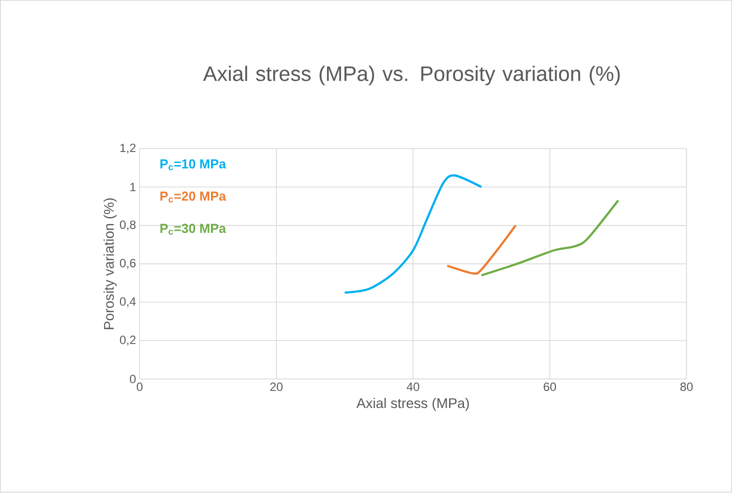  What do you see at coordinates (411, 76) in the screenshot?
I see `chart-title: Axial stress (MPa) vs. Porosity variation (%)` at bounding box center [411, 76].